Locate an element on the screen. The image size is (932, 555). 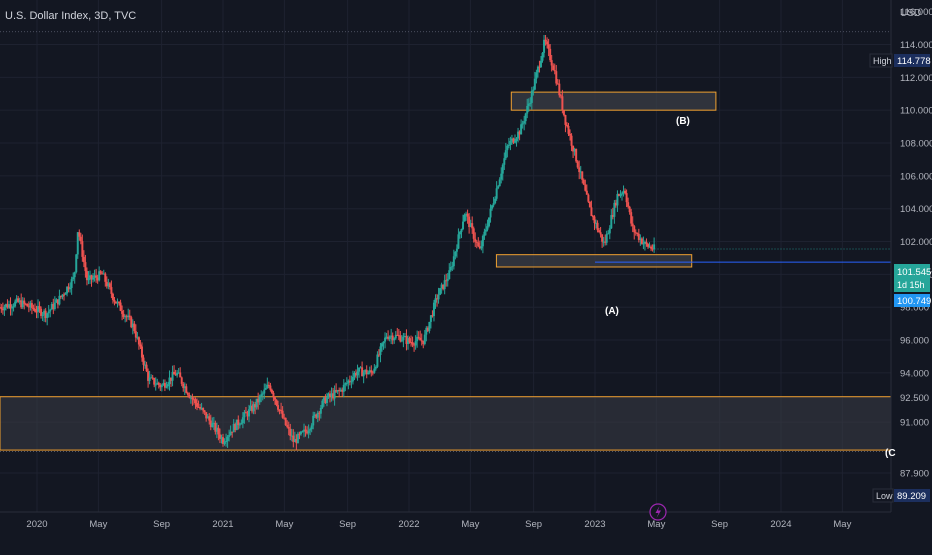
x-tick-label: Sep is located at coordinates (161, 524).